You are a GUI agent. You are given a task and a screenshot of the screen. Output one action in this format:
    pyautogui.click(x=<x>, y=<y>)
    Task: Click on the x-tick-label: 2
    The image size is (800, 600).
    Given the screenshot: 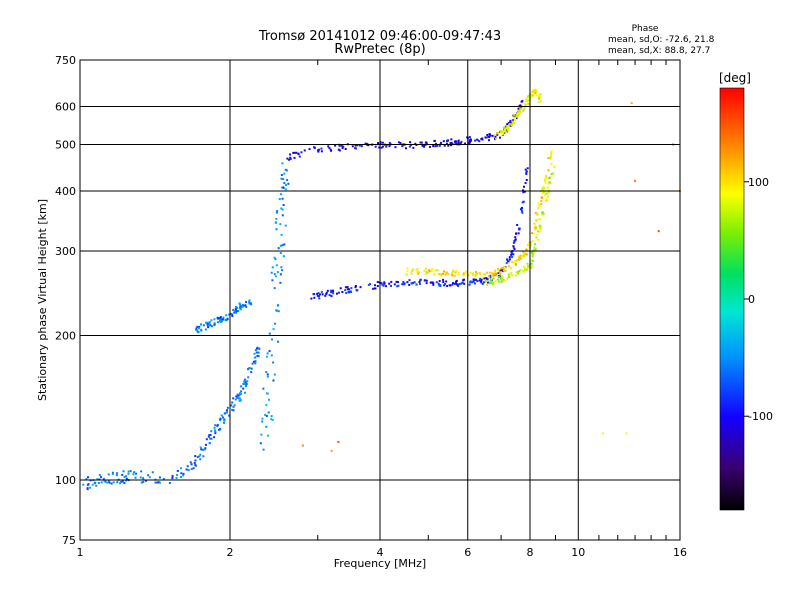 What is the action you would take?
    pyautogui.click(x=230, y=552)
    